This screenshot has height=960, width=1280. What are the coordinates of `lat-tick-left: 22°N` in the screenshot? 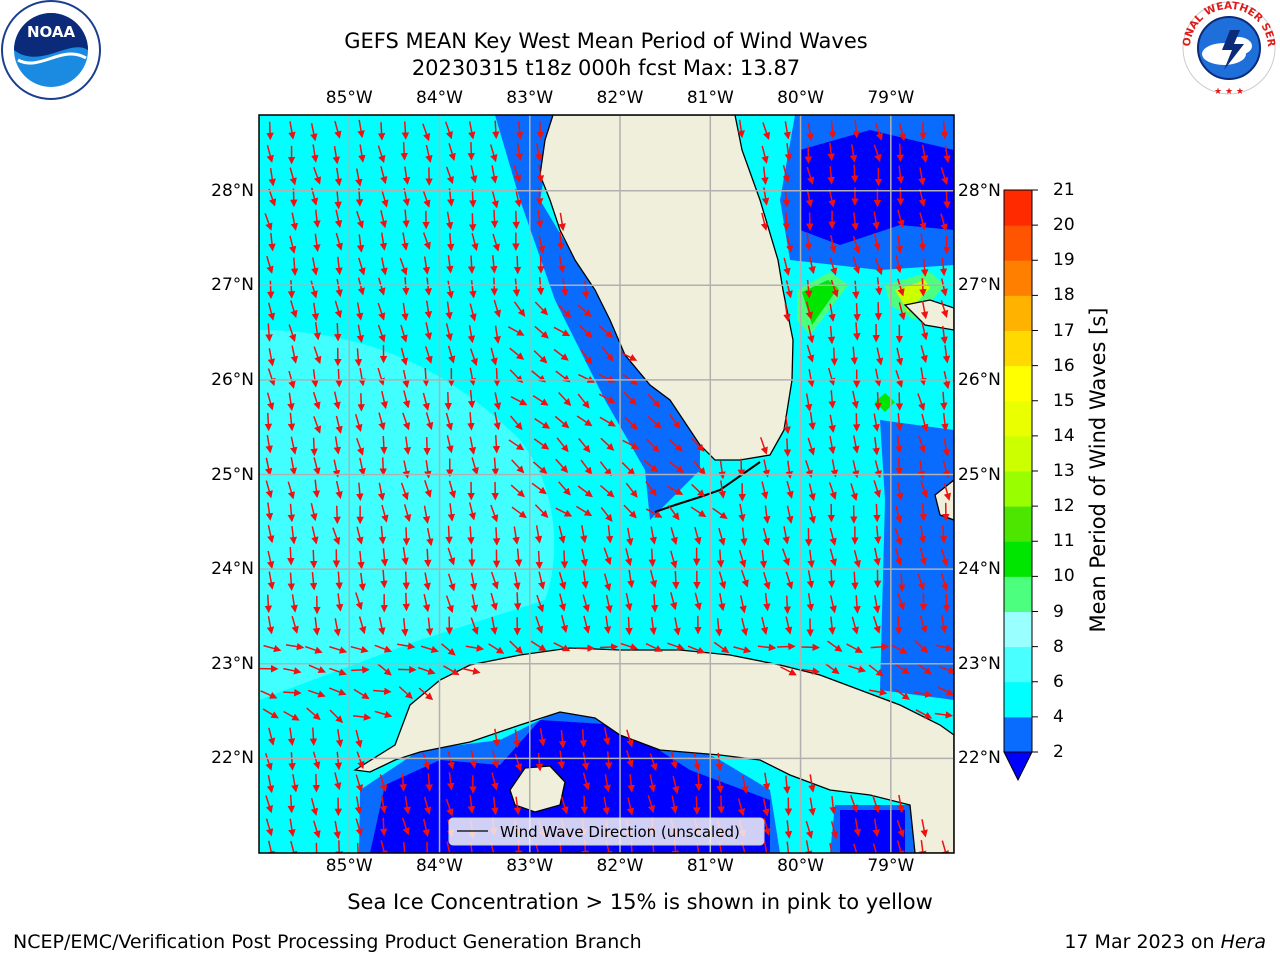 It's located at (232, 758).